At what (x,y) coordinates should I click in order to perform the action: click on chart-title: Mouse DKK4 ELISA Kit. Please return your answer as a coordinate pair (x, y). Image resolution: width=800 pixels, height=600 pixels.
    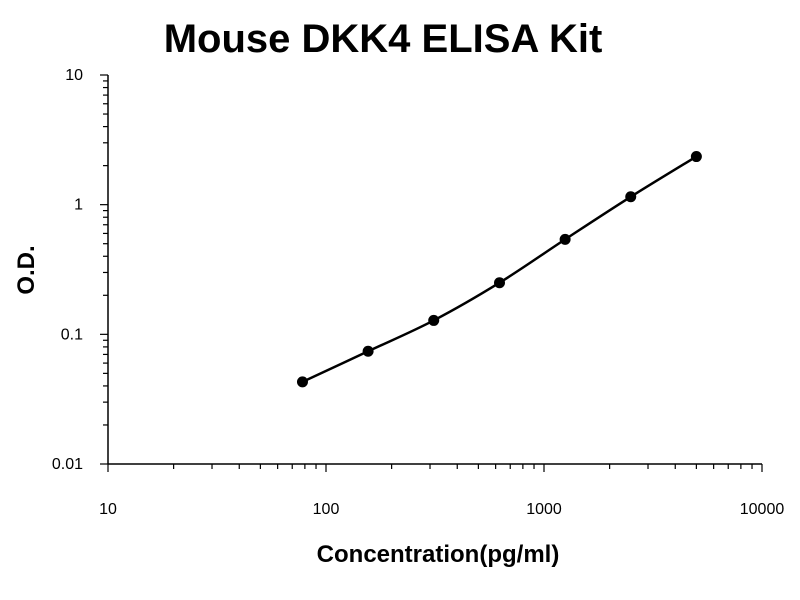
    Looking at the image, I should click on (383, 39).